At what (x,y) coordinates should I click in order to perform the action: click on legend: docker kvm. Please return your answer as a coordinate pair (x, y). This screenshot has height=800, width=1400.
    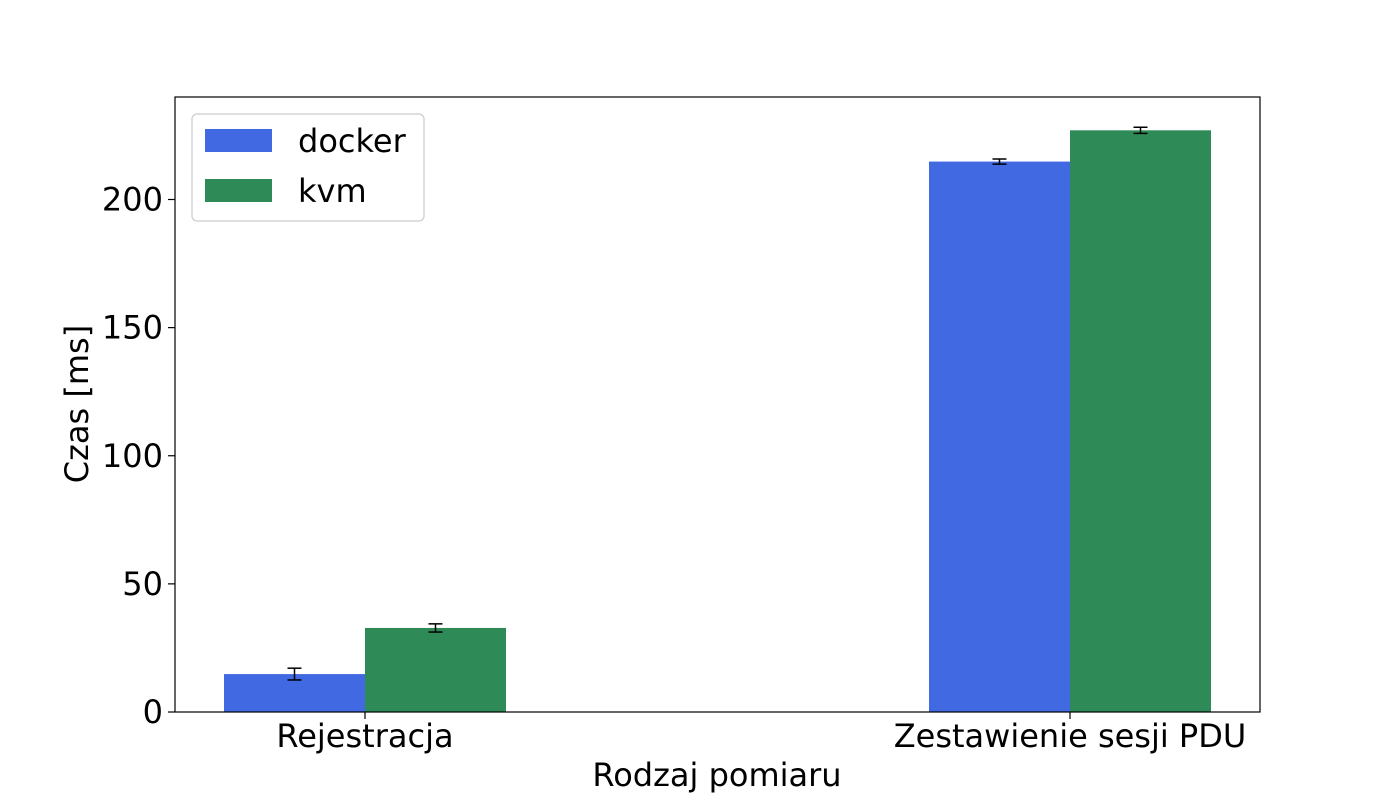
    Looking at the image, I should click on (308, 167).